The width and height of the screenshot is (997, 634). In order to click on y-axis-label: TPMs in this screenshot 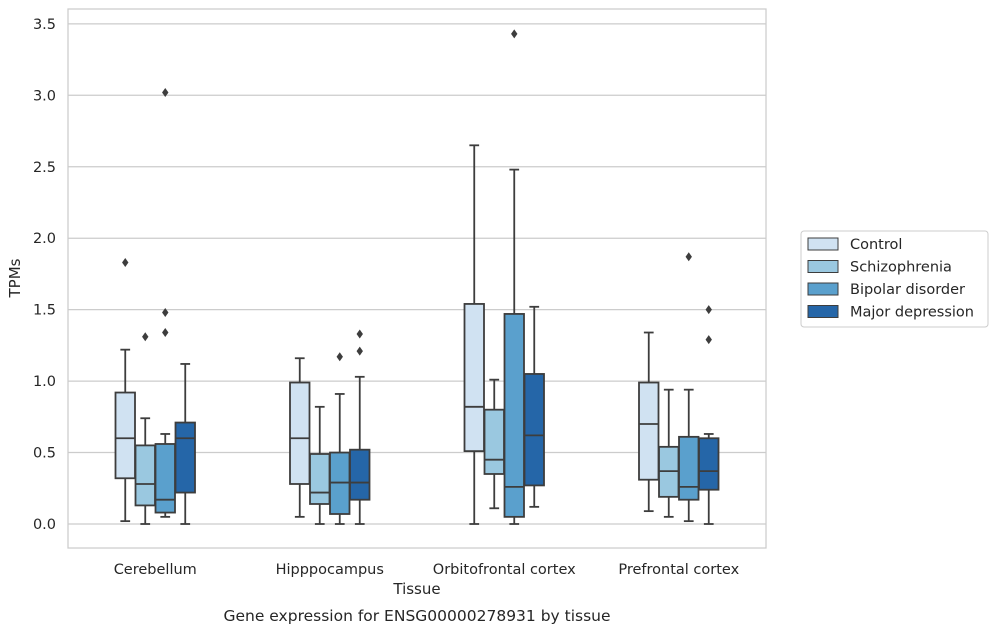, I will do `click(15, 278)`.